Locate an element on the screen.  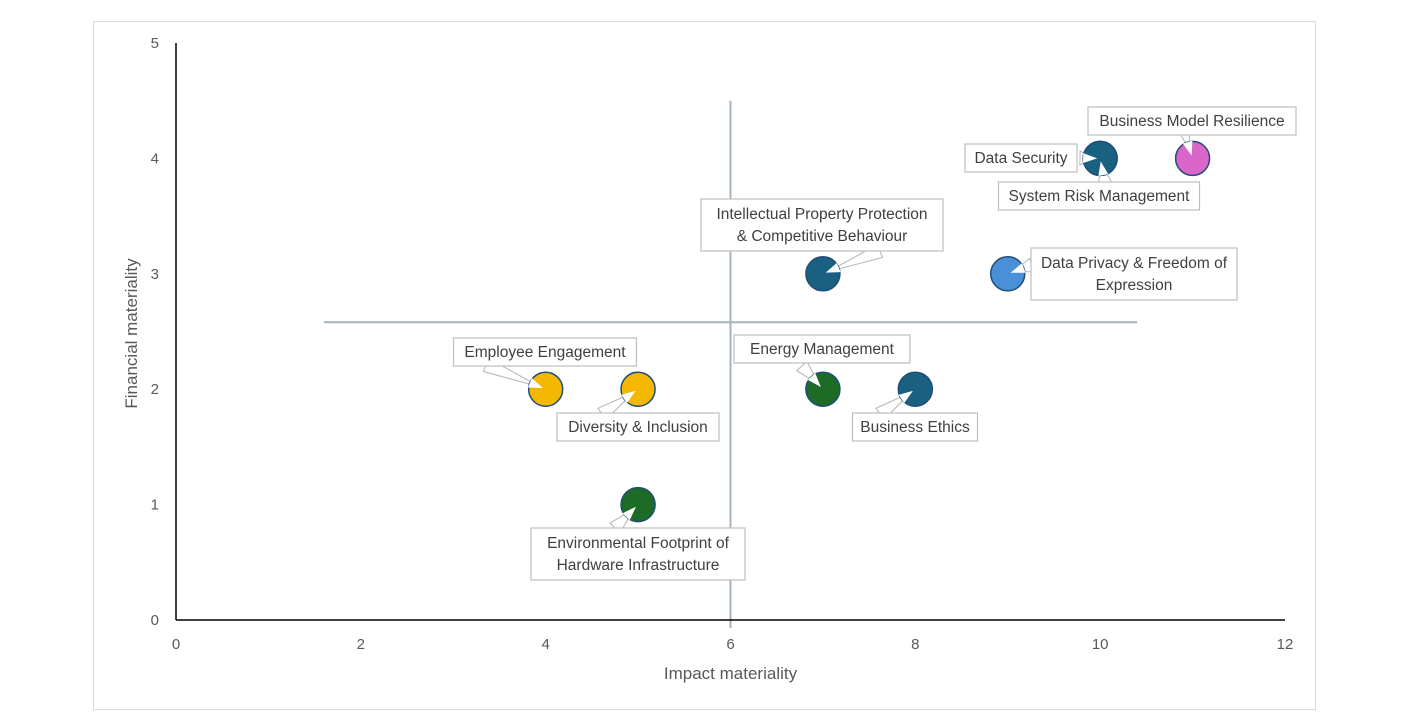
point-label: Business Model Resilience is located at coordinates (1191, 121).